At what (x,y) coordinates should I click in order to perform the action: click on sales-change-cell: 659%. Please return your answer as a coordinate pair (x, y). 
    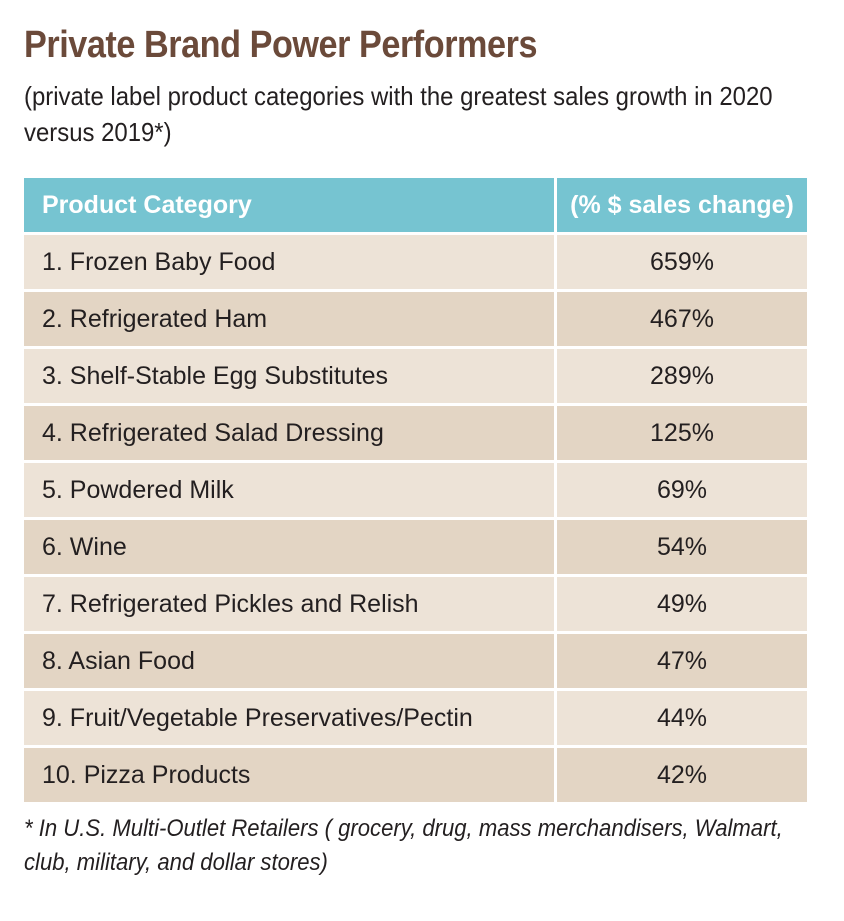
    Looking at the image, I should click on (682, 262).